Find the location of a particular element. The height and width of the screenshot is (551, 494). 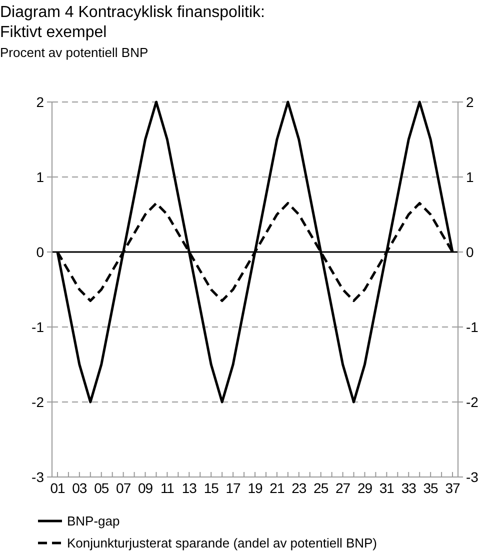

y2-tick-label: 1 is located at coordinates (470, 176).